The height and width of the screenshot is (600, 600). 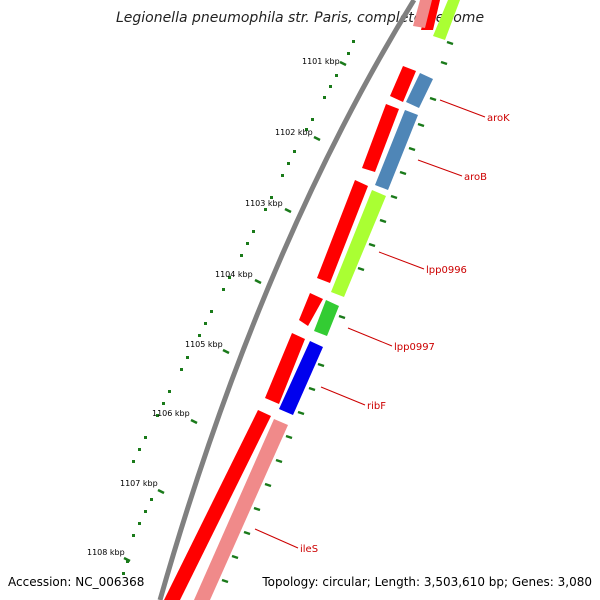 What do you see at coordinates (396, 150) in the screenshot?
I see `gene-feature-aroB` at bounding box center [396, 150].